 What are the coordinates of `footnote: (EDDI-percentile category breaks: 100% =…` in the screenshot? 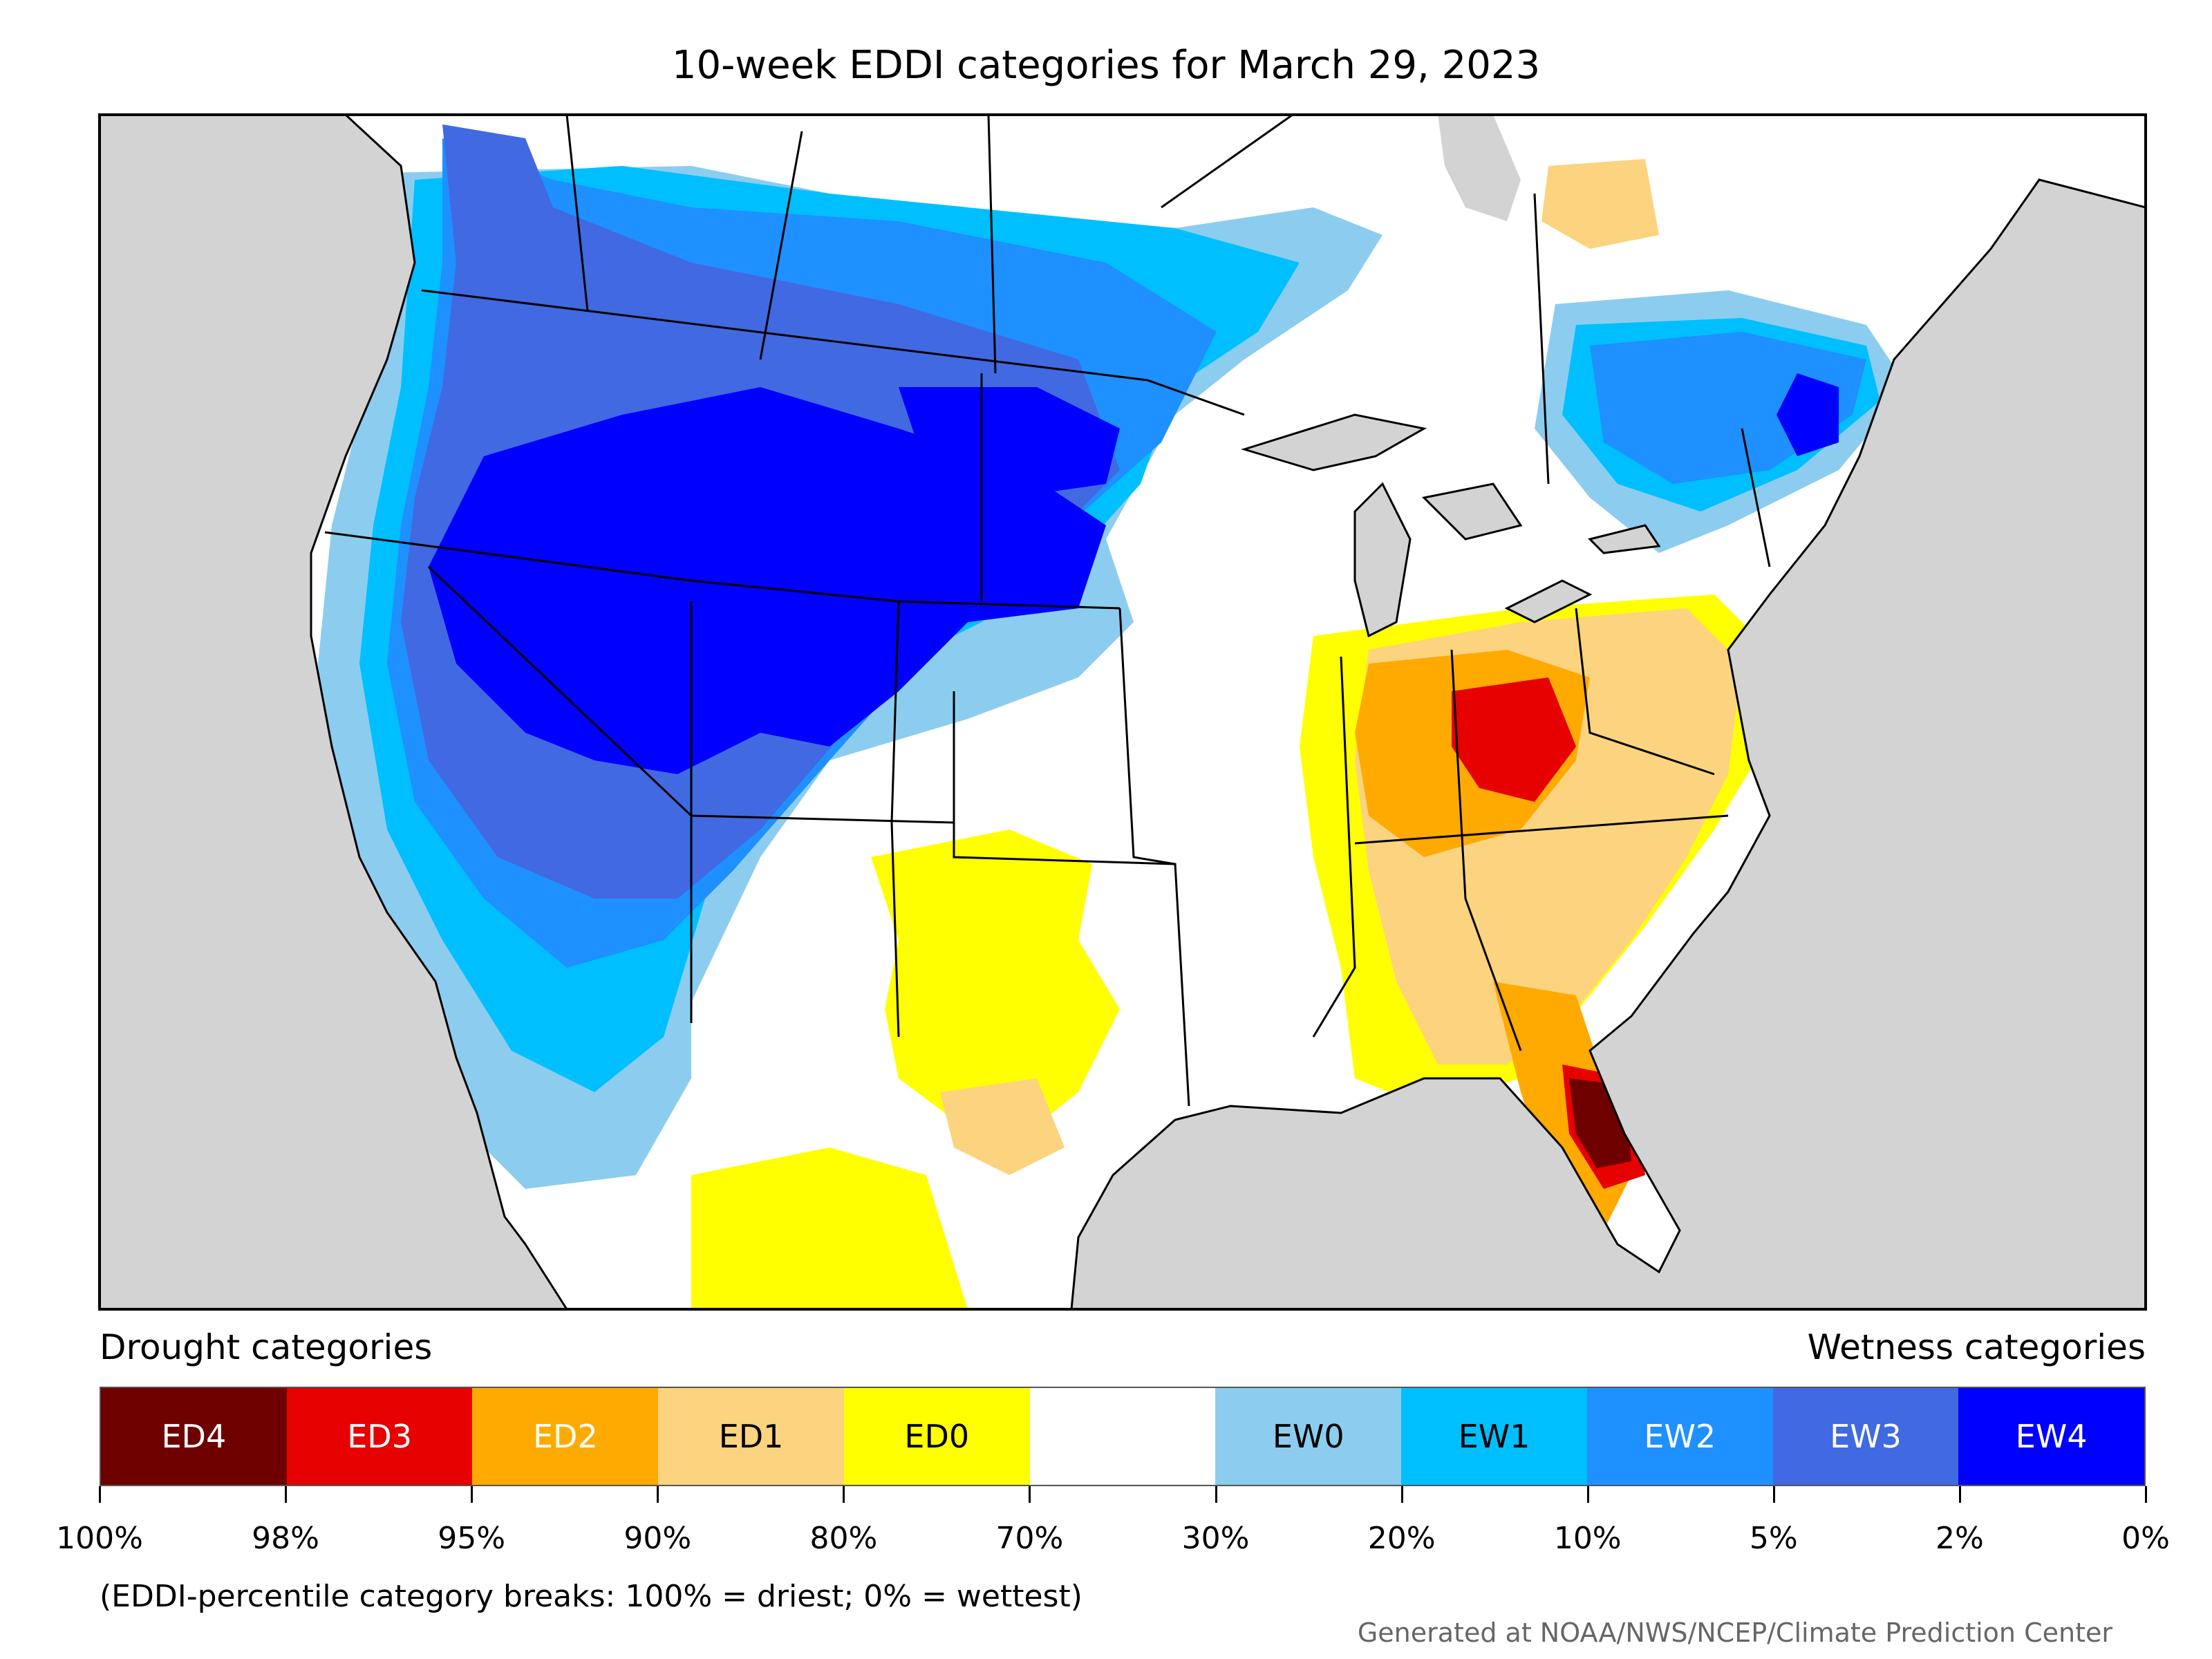 It's located at (591, 1596).